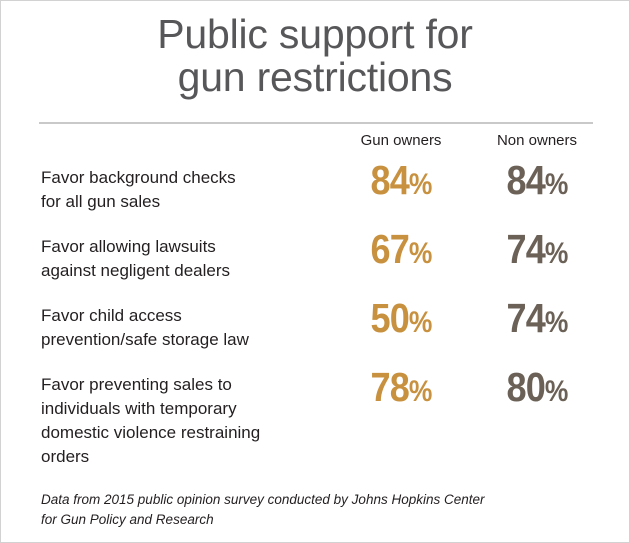  I want to click on page-title-line-2: gun restrictions, so click(315, 77).